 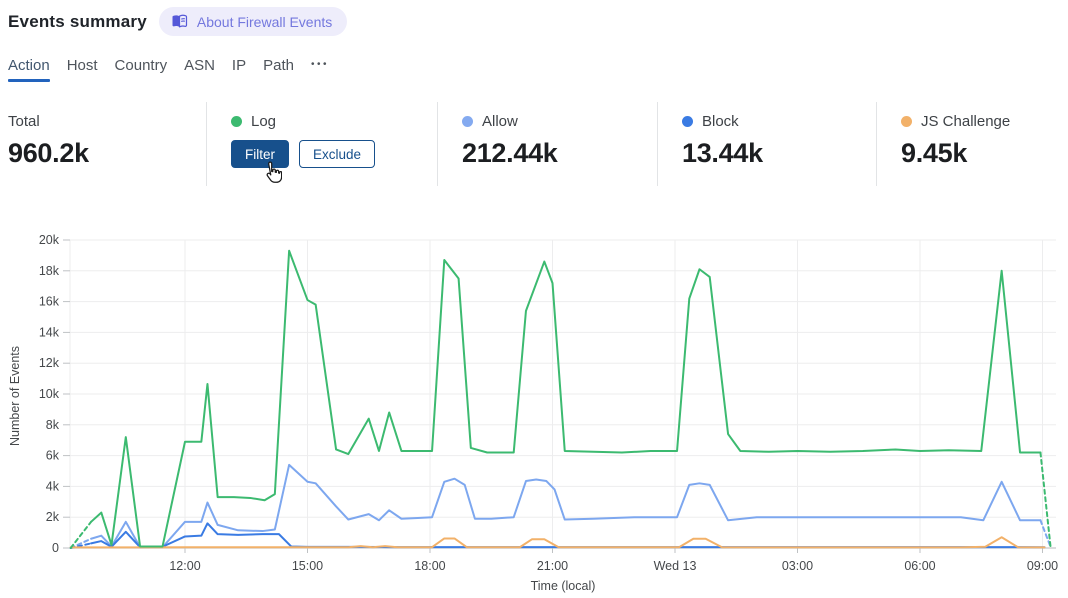 I want to click on filter-button: Filter, so click(x=260, y=154).